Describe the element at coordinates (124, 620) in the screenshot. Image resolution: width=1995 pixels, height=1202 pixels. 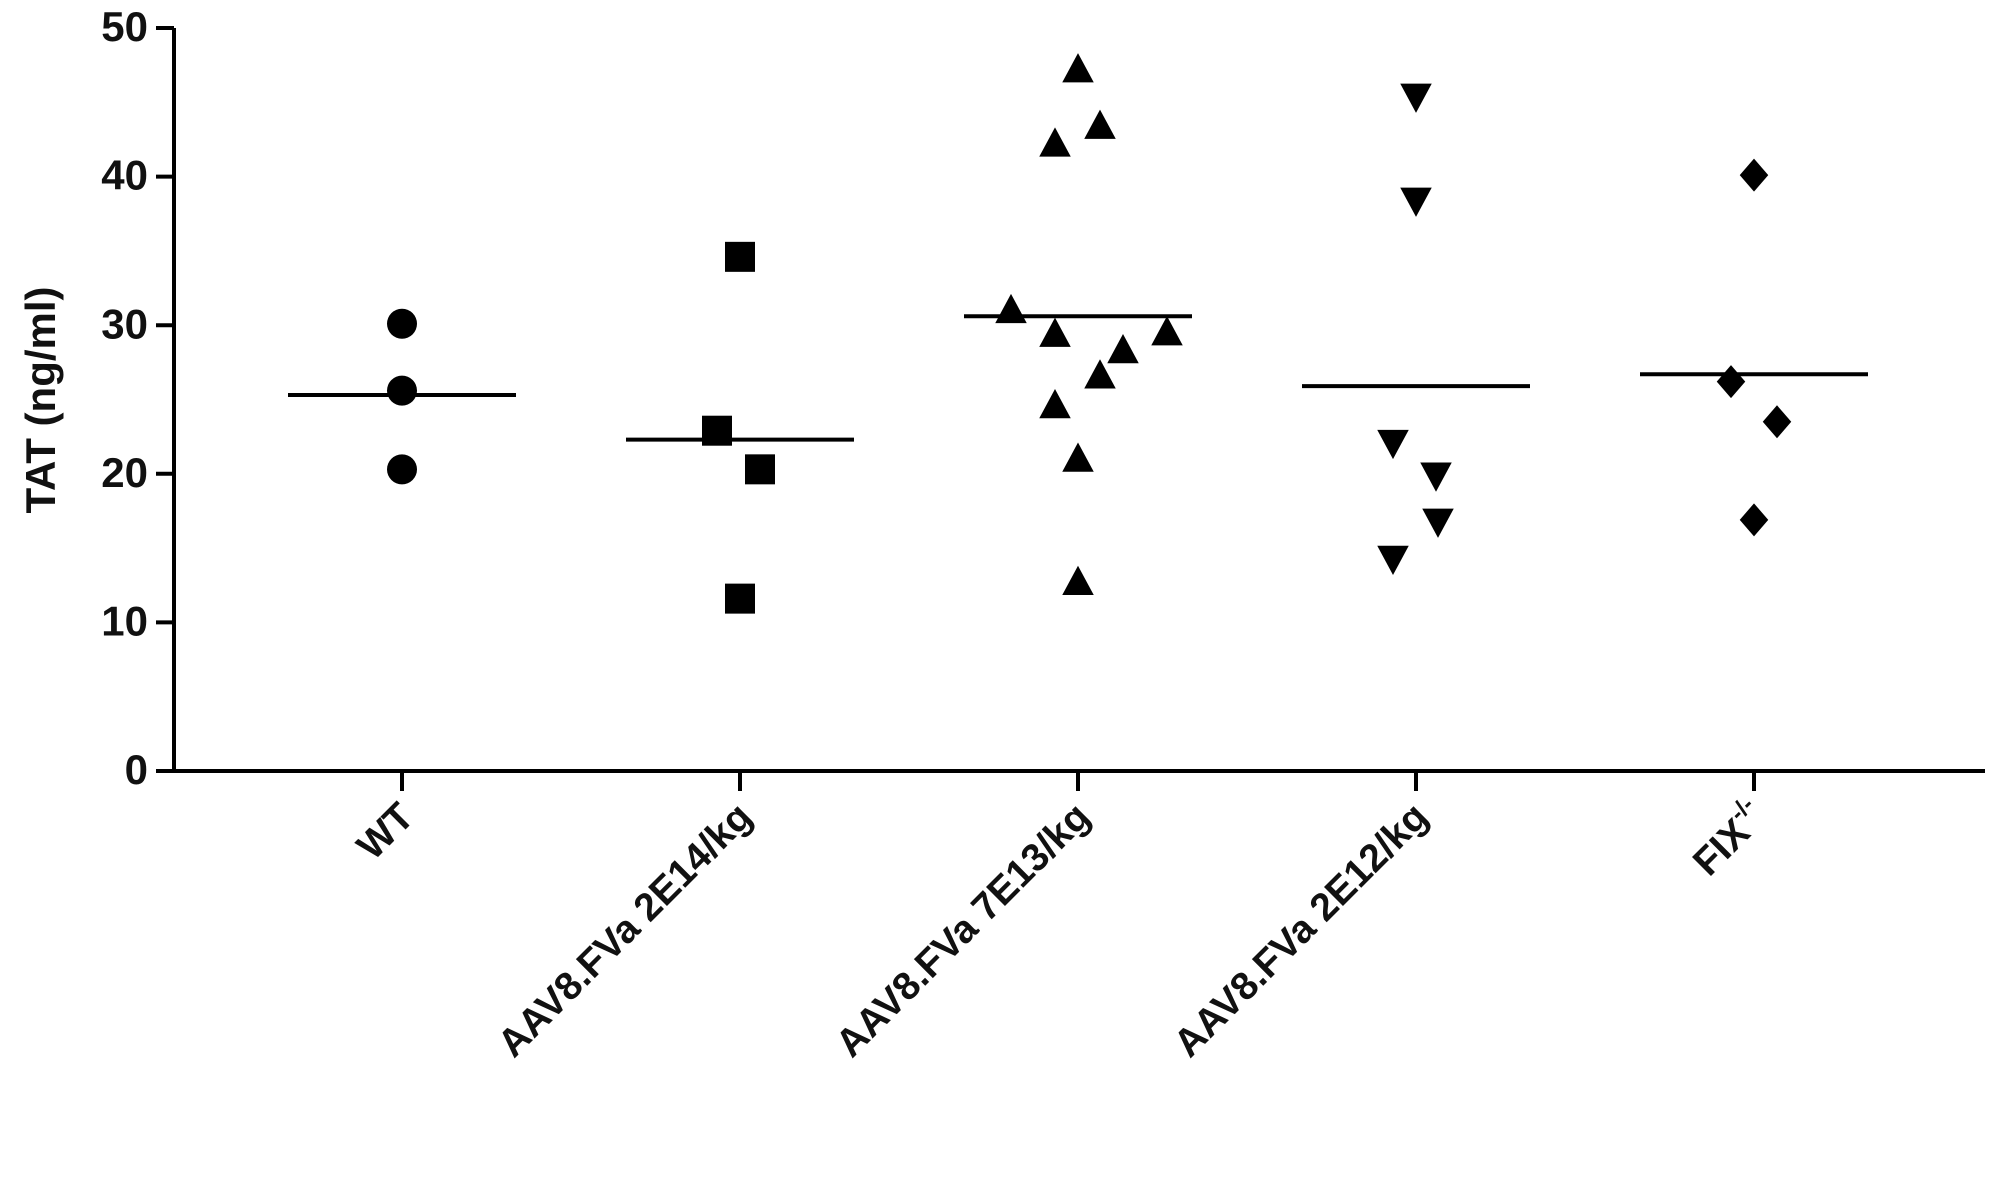
I see `y-tick-label: 10` at that location.